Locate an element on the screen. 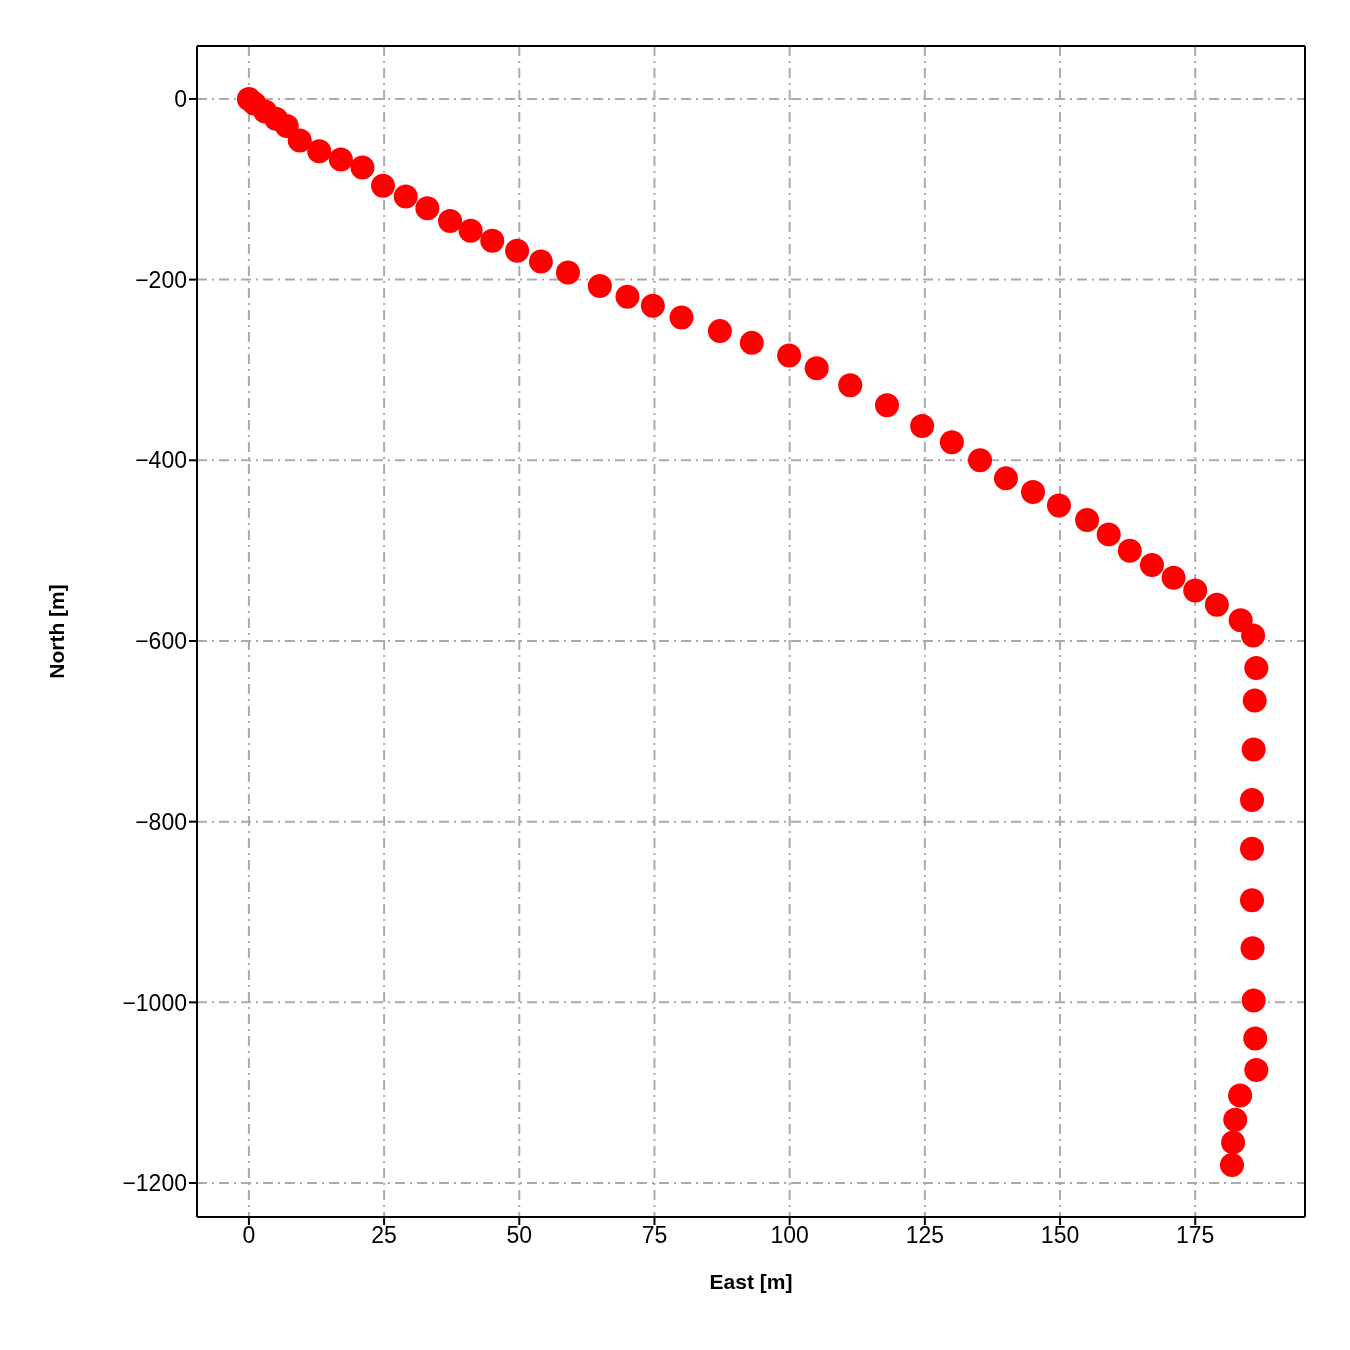 Image resolution: width=1350 pixels, height=1350 pixels. x-tick-label: 150 is located at coordinates (1060, 1235).